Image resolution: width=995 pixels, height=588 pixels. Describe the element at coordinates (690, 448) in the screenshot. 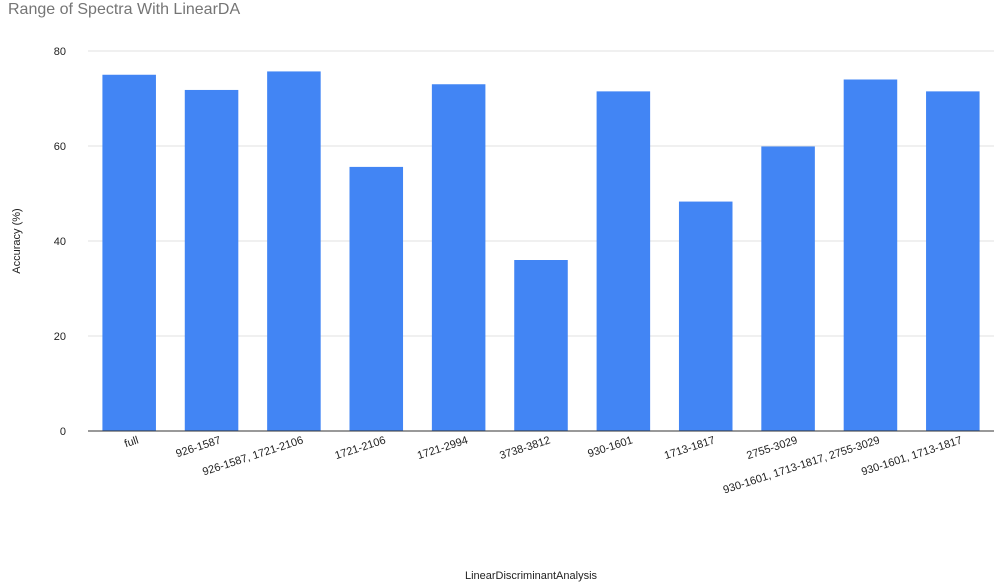

I see `x-tick-label: 1713-1817` at that location.